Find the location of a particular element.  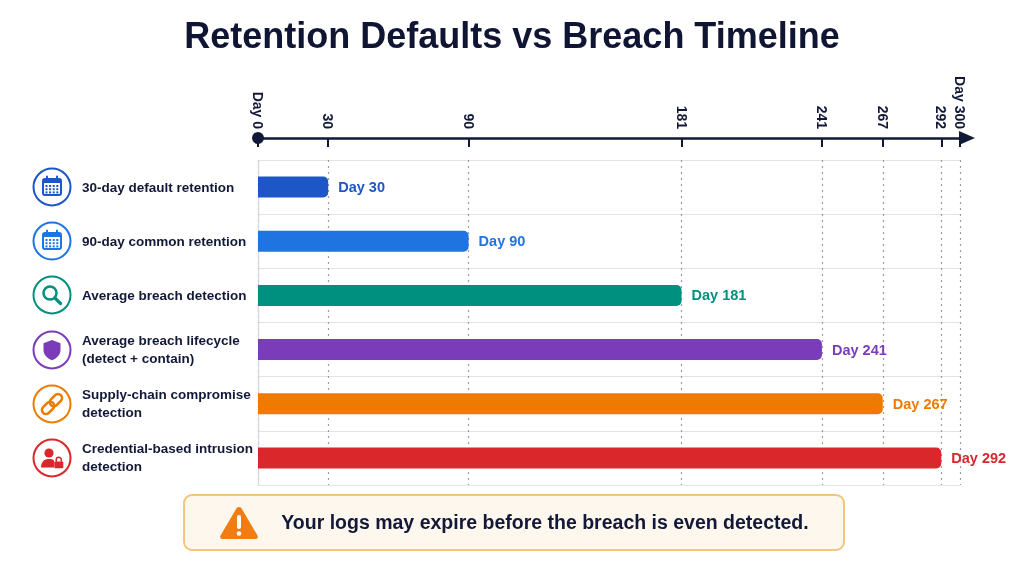

x-tick-label: Day 300 is located at coordinates (960, 103).